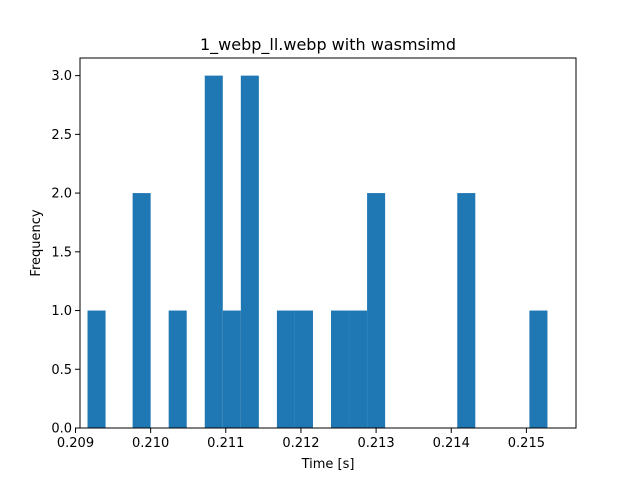  I want to click on y-tick-label-1: 0.5, so click(61, 370).